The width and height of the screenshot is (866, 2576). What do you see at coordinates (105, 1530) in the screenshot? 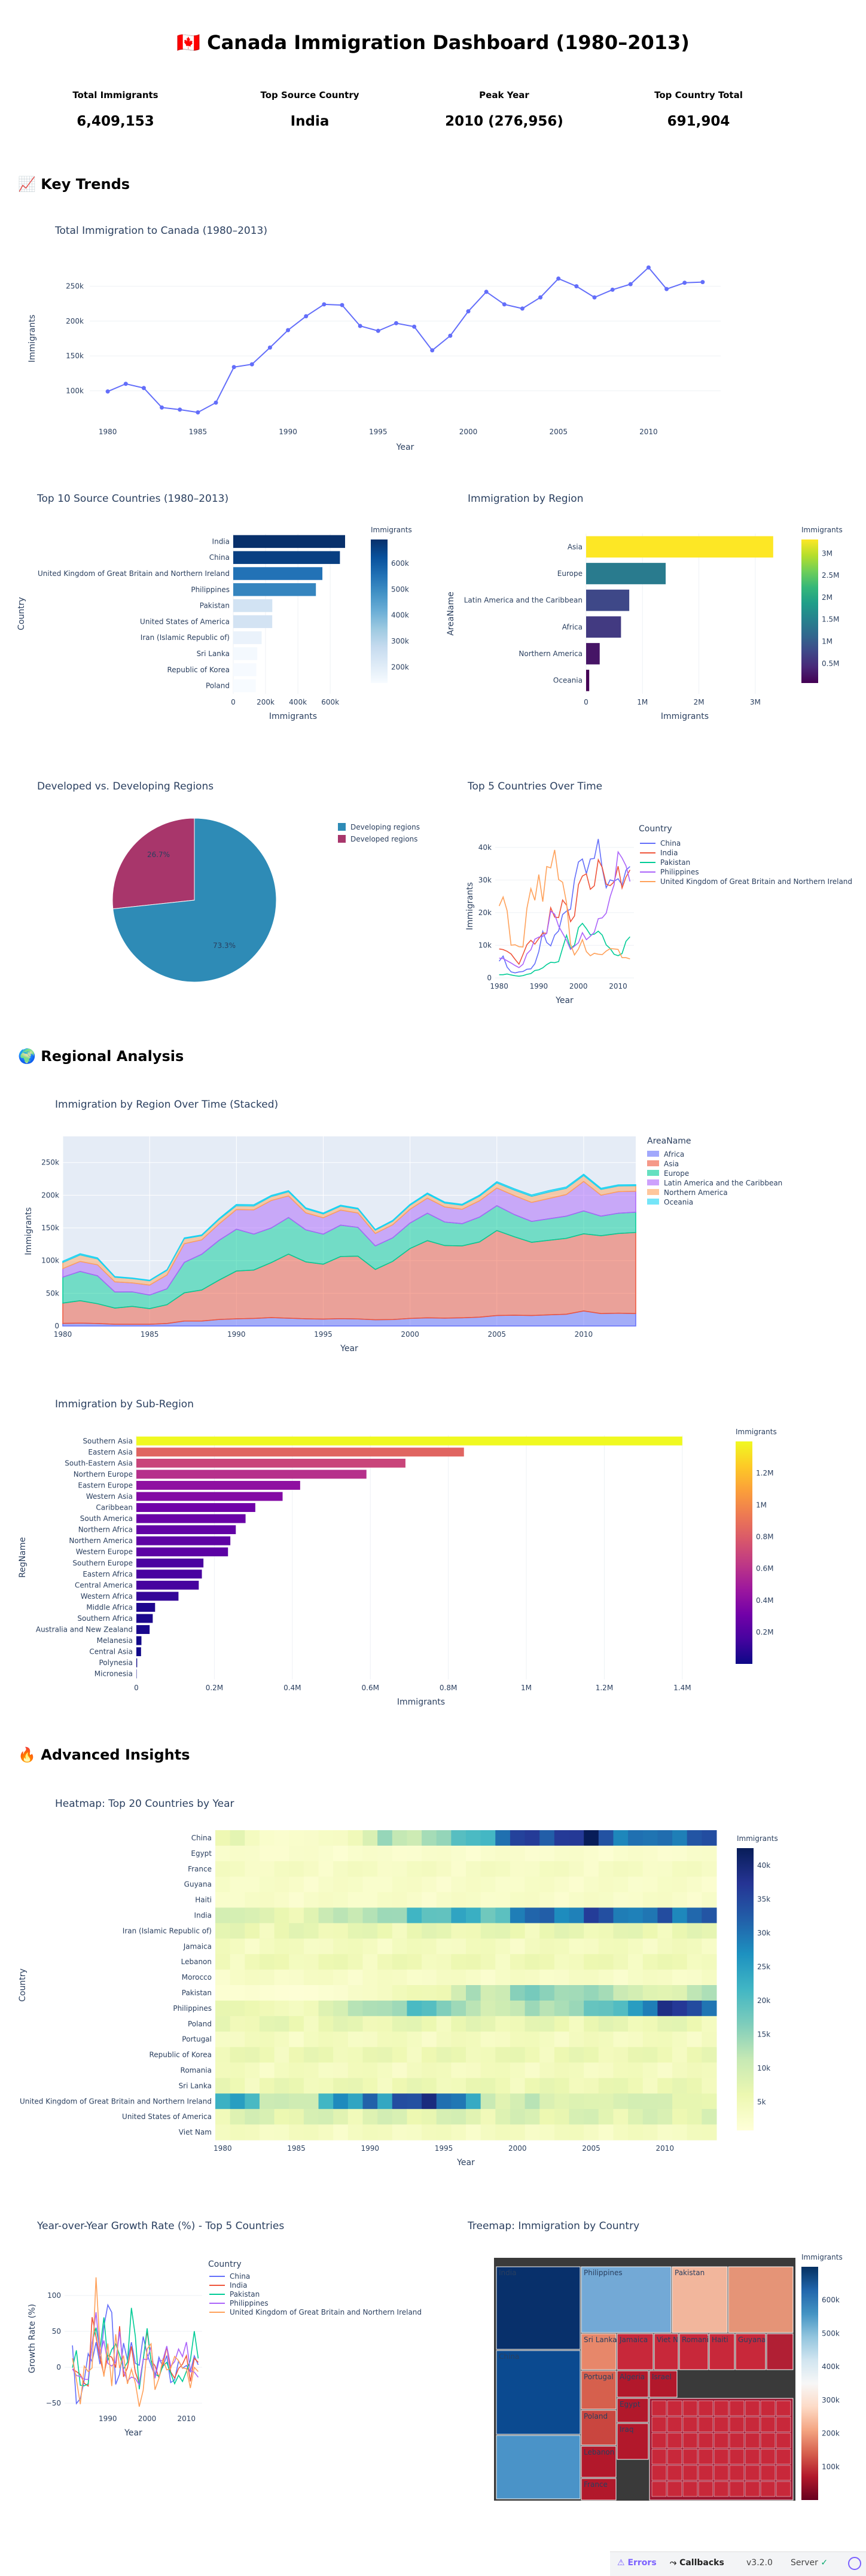
I see `category-label: Northern Africa` at bounding box center [105, 1530].